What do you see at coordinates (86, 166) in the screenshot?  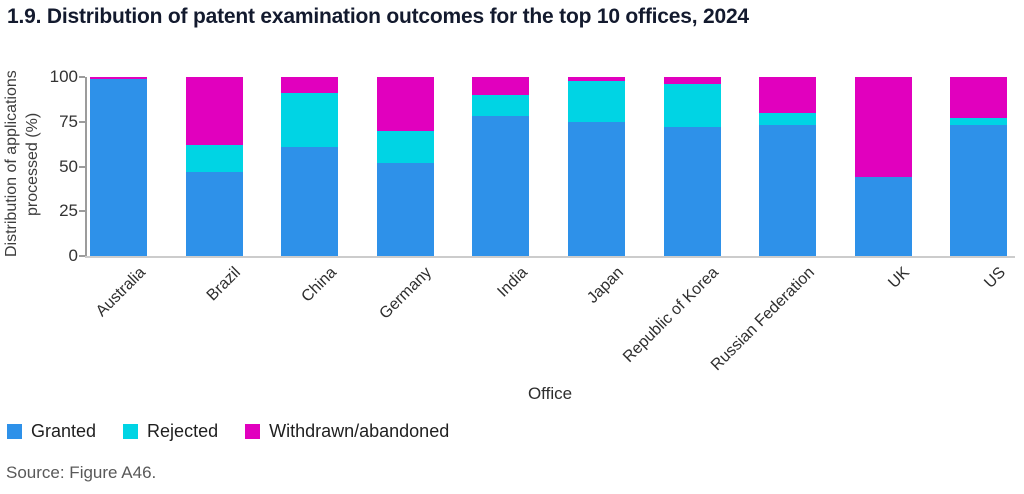 I see `y-axis-spine` at bounding box center [86, 166].